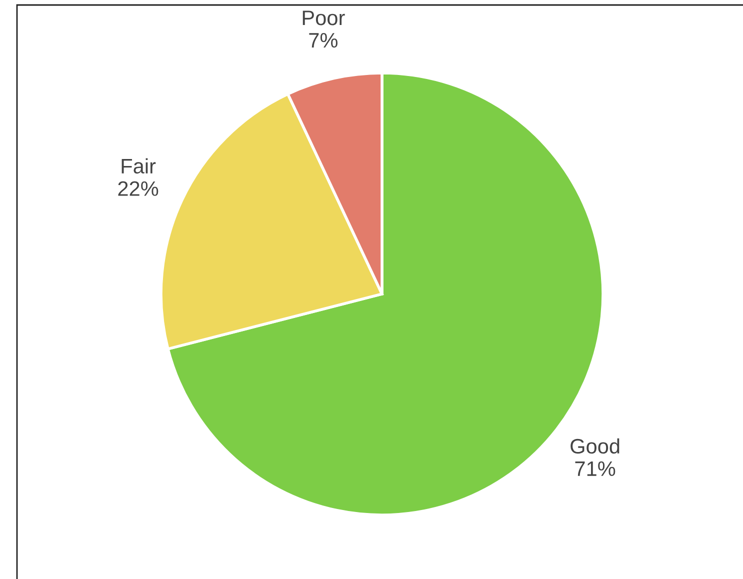  Describe the element at coordinates (595, 468) in the screenshot. I see `data-label: 71%` at that location.